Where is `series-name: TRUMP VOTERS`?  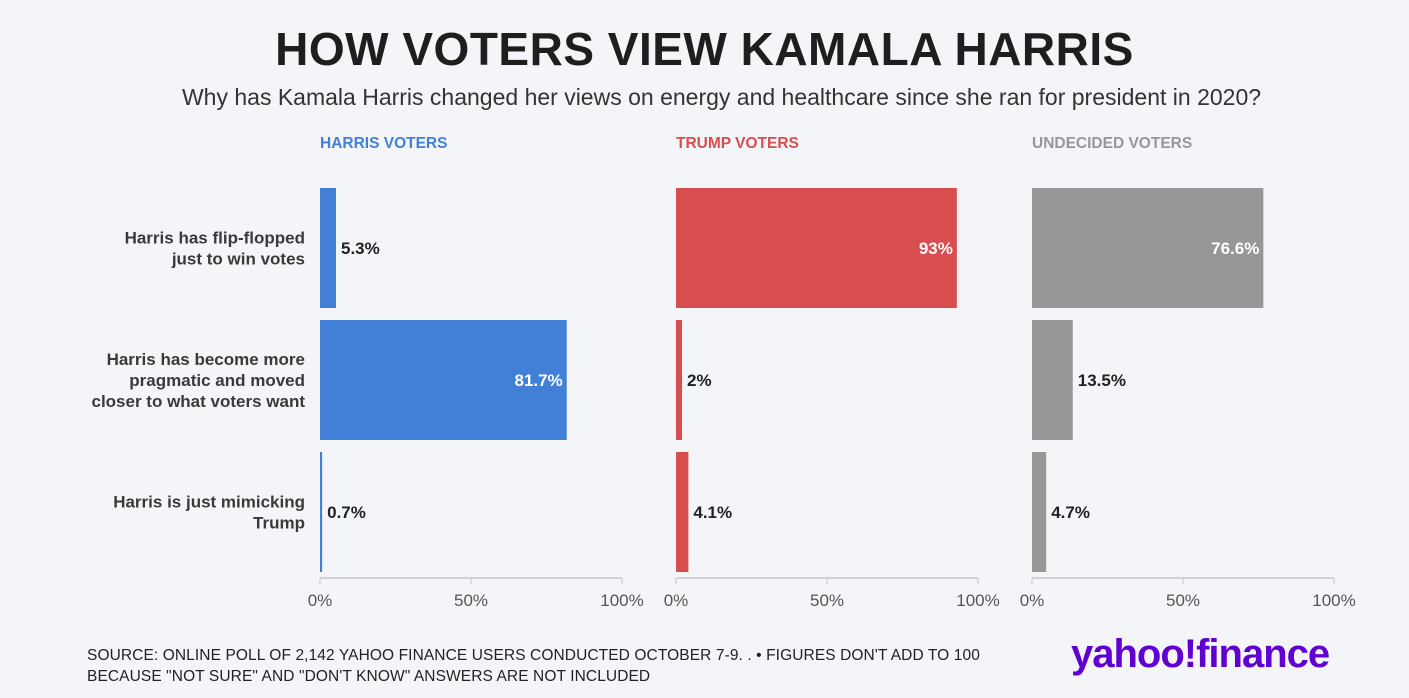
series-name: TRUMP VOTERS is located at coordinates (737, 143).